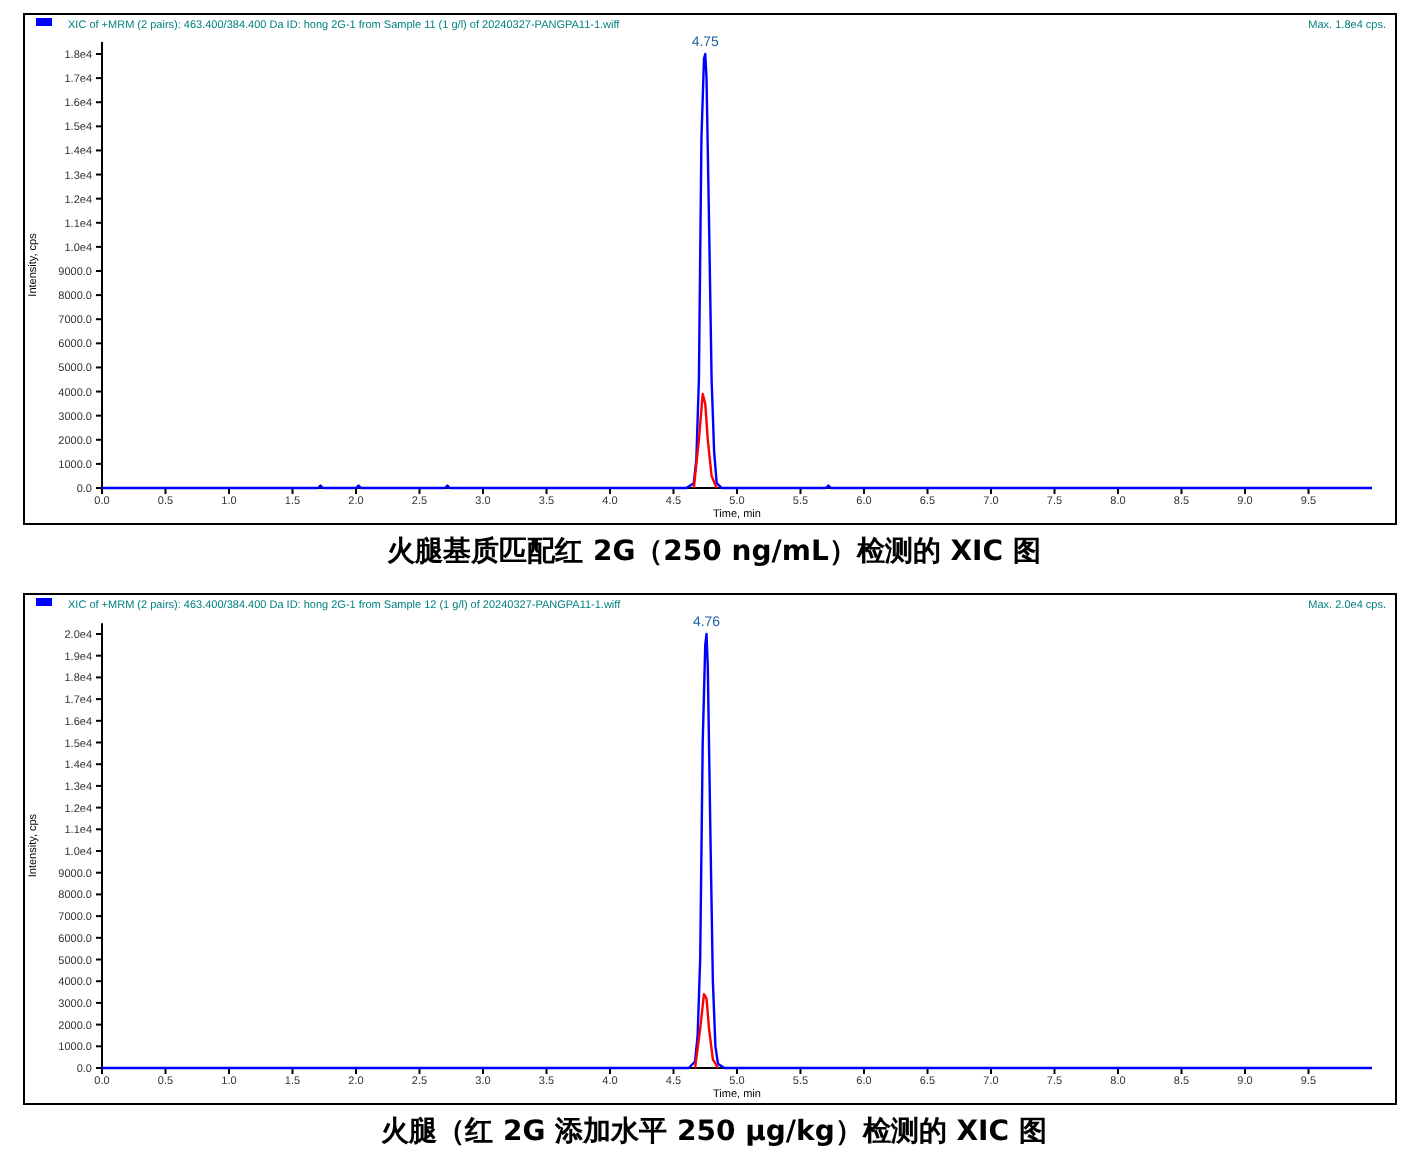  Describe the element at coordinates (714, 551) in the screenshot. I see `text: 火腿基质匹配红 2G（250 ng/mL）检测的 XIC 图` at that location.